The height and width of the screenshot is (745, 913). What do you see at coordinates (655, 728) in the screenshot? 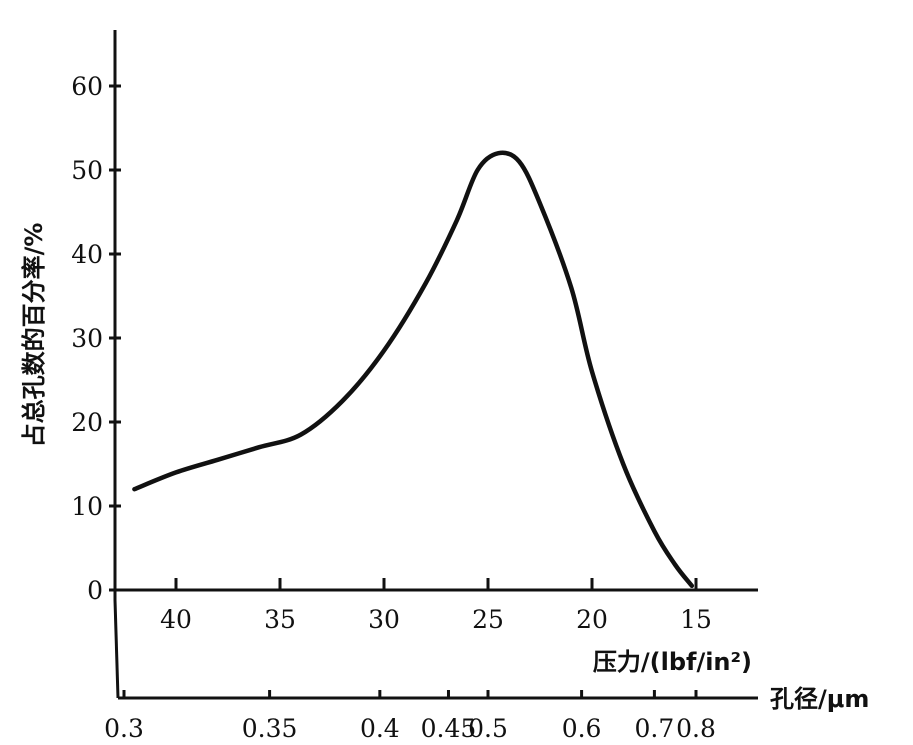
I see `diameter-tick-label: 0.7` at bounding box center [655, 728].